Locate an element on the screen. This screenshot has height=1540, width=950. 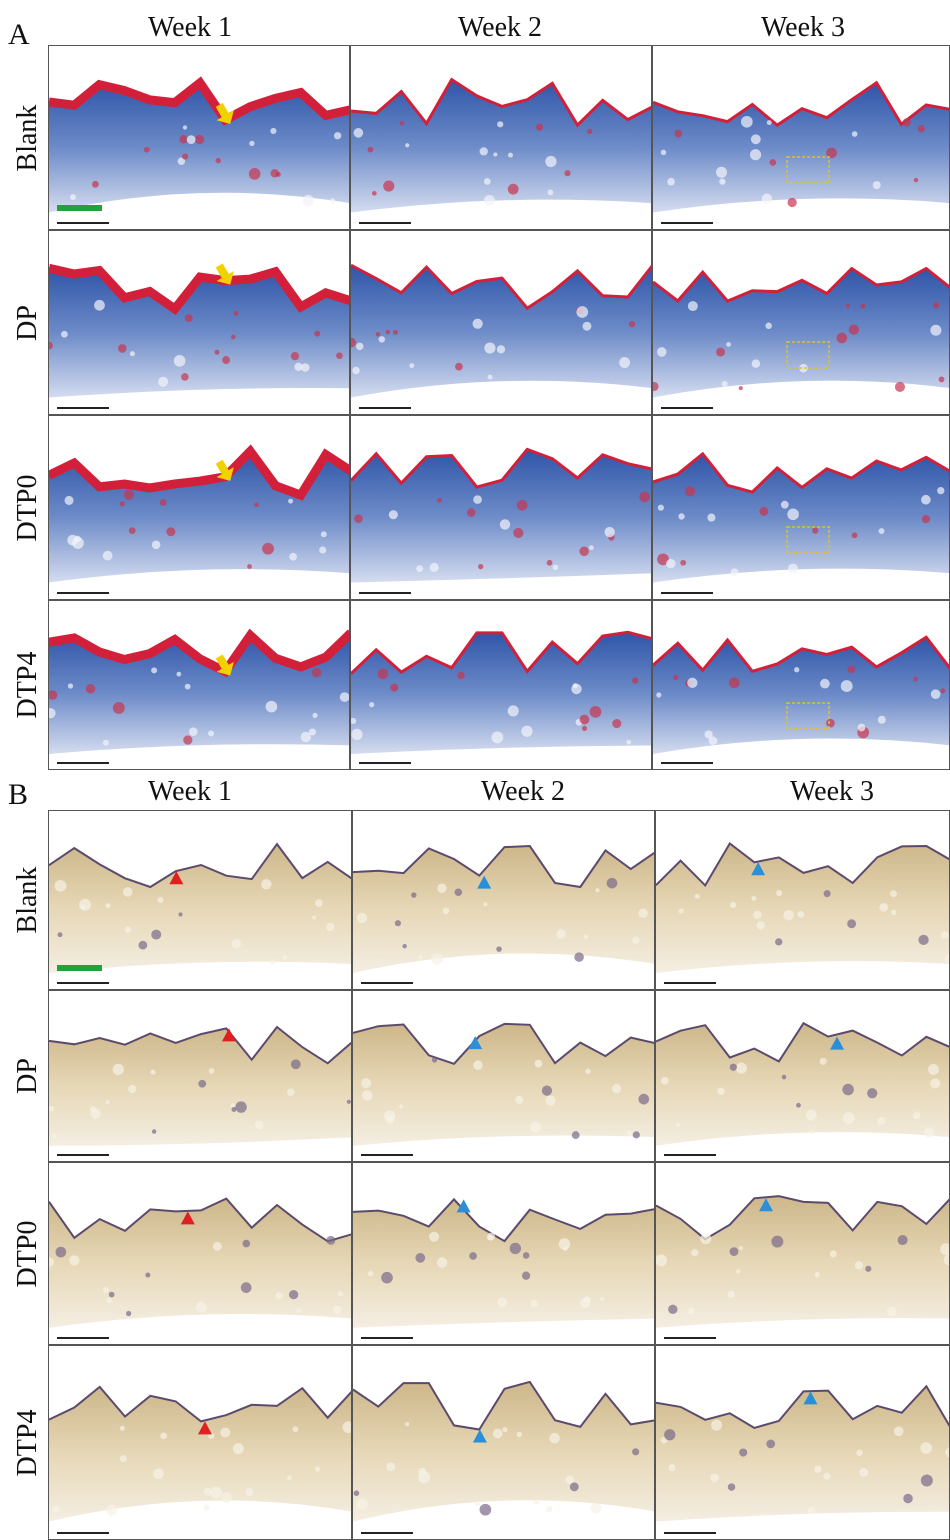
row-label: DTP4 is located at coordinates (27, 685).